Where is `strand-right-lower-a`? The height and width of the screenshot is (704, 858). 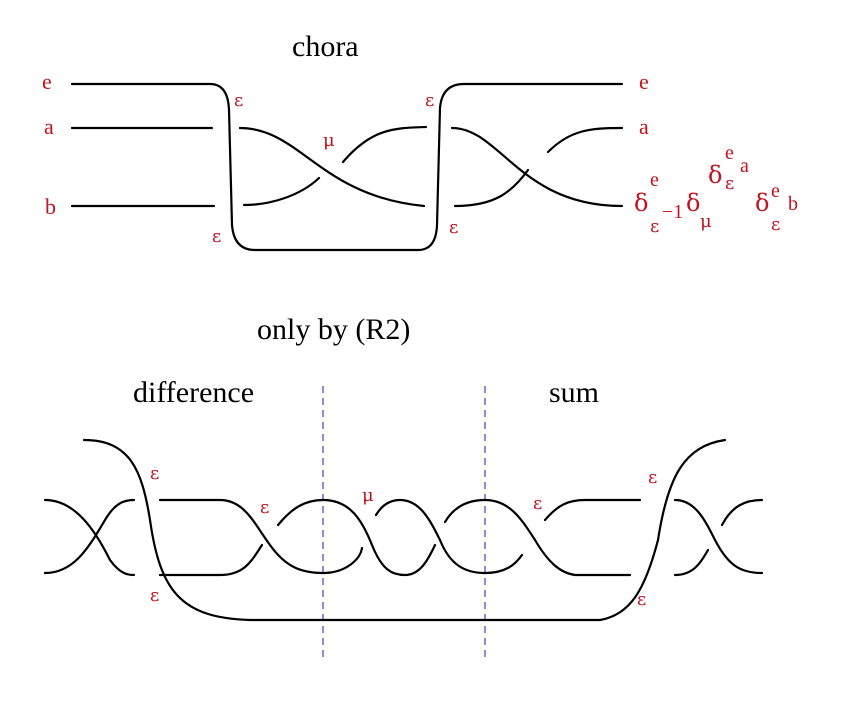
strand-right-lower-a is located at coordinates (491, 188).